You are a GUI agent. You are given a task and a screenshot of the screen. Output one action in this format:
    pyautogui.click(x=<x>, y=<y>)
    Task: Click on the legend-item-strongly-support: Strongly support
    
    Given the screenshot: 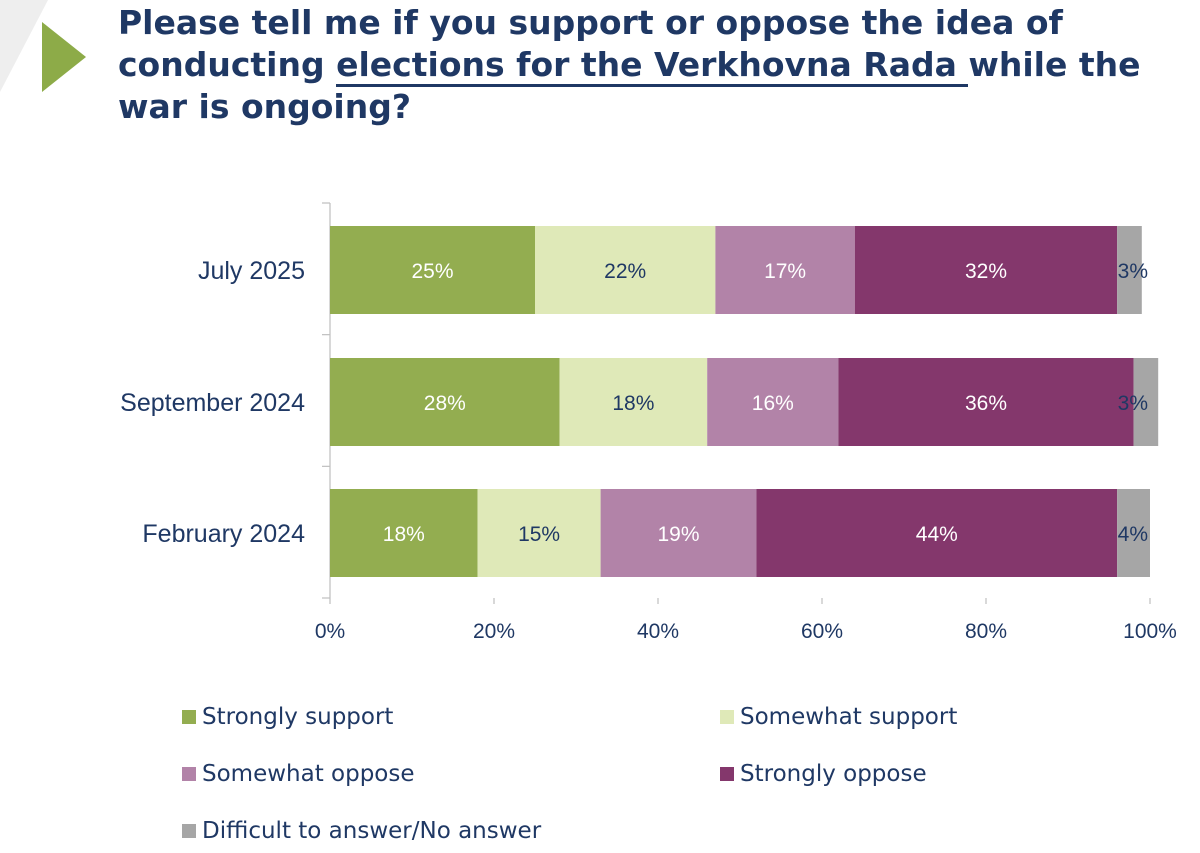 What is the action you would take?
    pyautogui.click(x=287, y=717)
    